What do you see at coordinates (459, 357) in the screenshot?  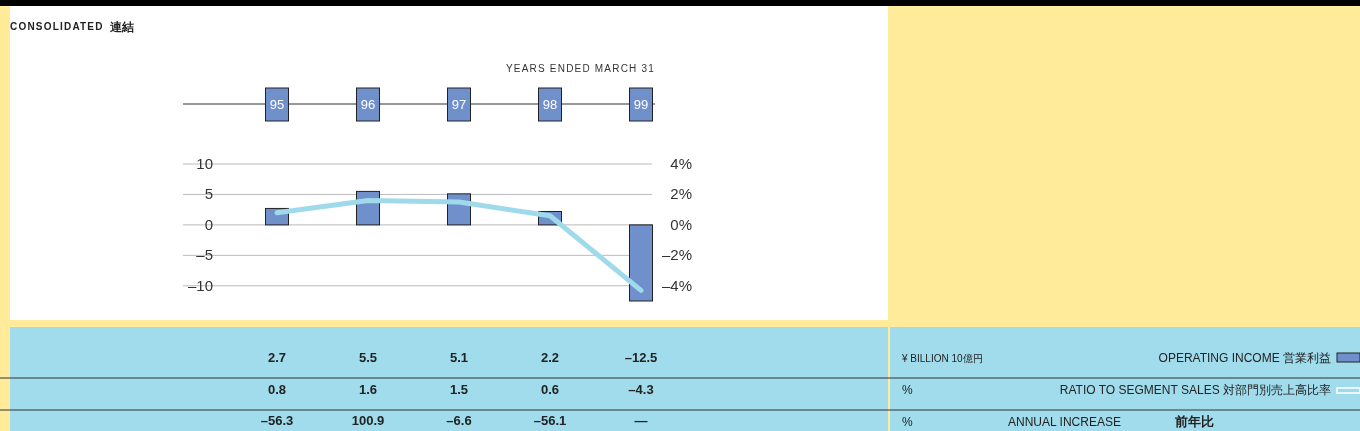 I see `data-label: 5.1` at bounding box center [459, 357].